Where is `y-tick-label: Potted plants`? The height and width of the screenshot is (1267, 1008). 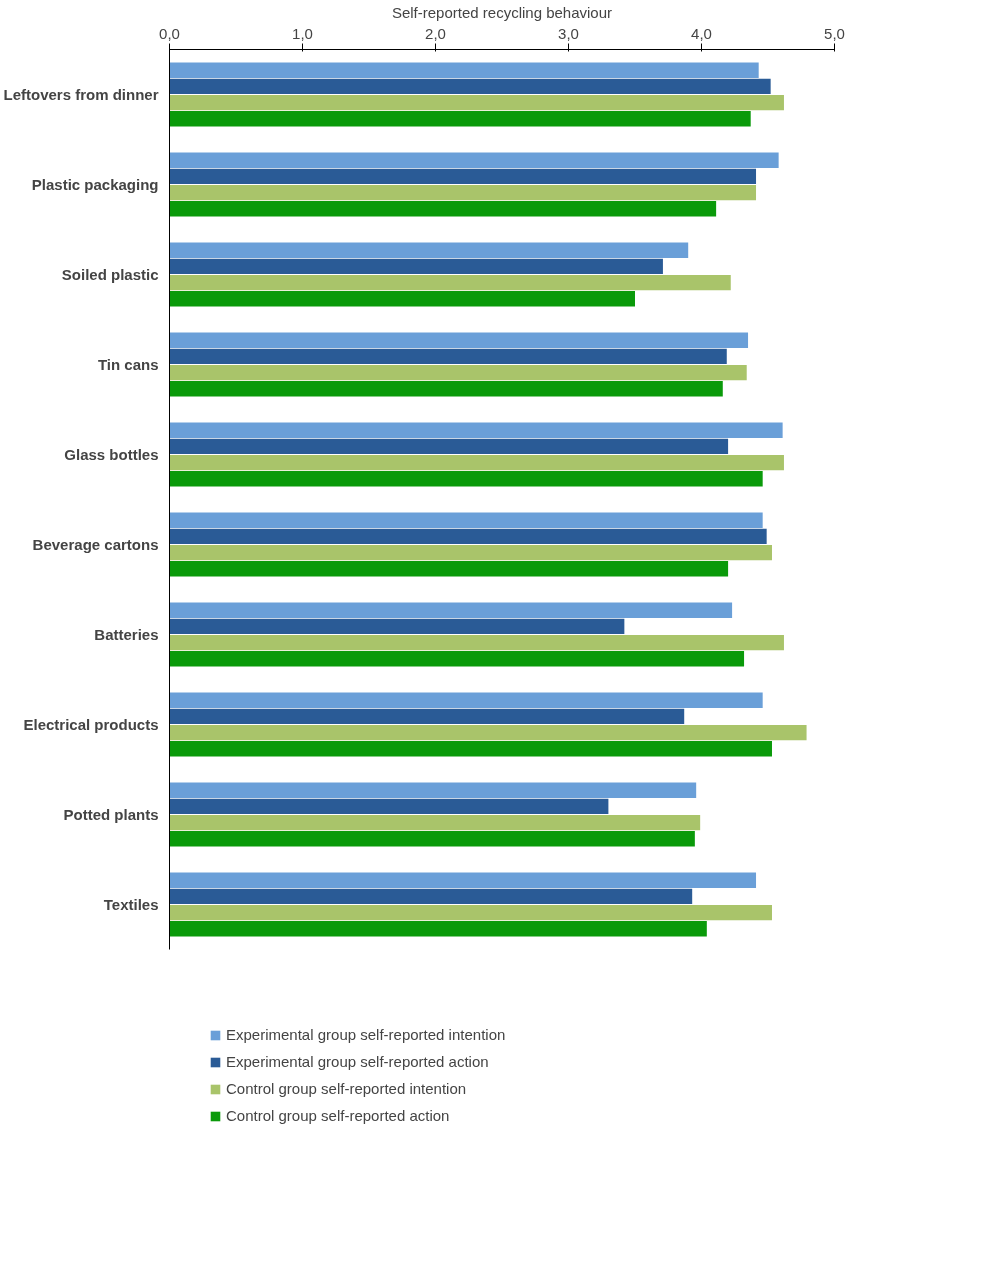
y-tick-label: Potted plants is located at coordinates (111, 814).